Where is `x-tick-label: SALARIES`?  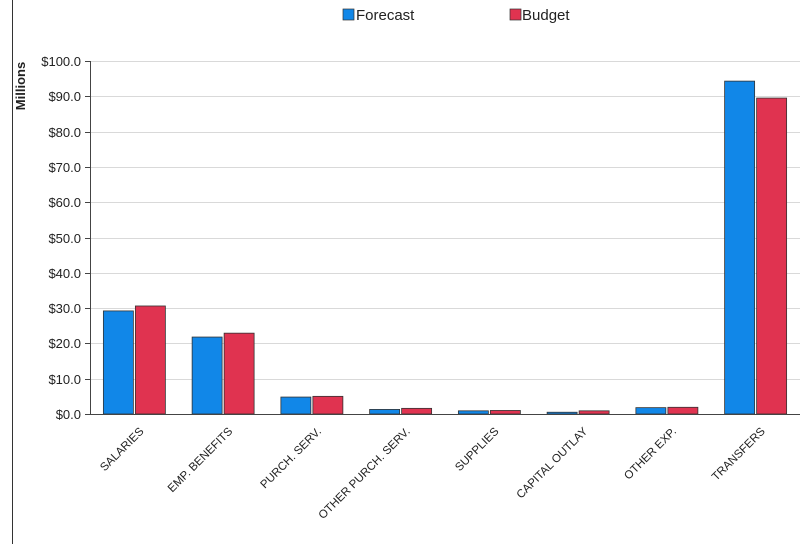 x-tick-label: SALARIES is located at coordinates (122, 449).